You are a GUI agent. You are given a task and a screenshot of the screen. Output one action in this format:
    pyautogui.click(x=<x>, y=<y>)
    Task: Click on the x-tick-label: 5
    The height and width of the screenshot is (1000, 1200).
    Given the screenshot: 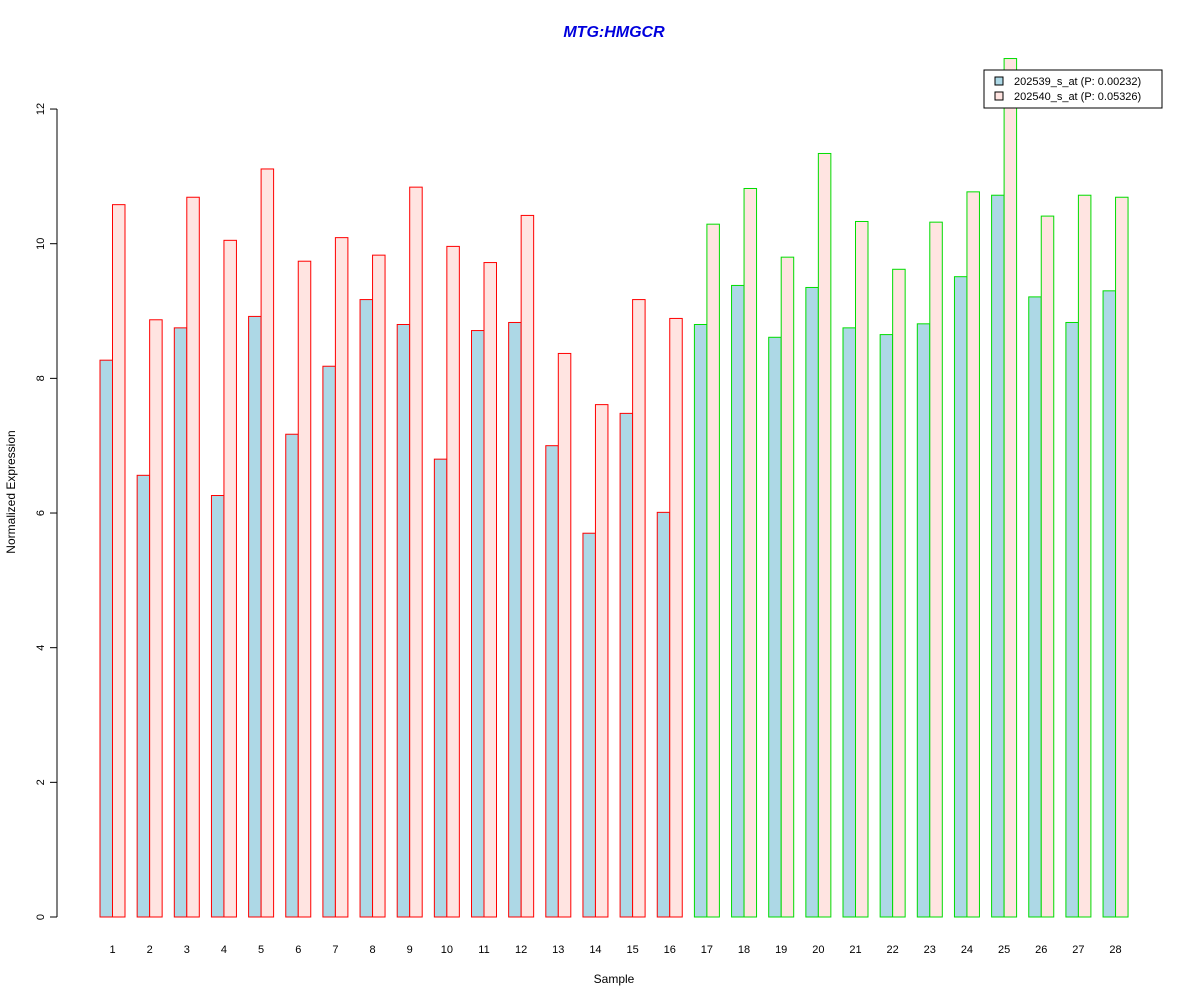 What is the action you would take?
    pyautogui.click(x=261, y=950)
    